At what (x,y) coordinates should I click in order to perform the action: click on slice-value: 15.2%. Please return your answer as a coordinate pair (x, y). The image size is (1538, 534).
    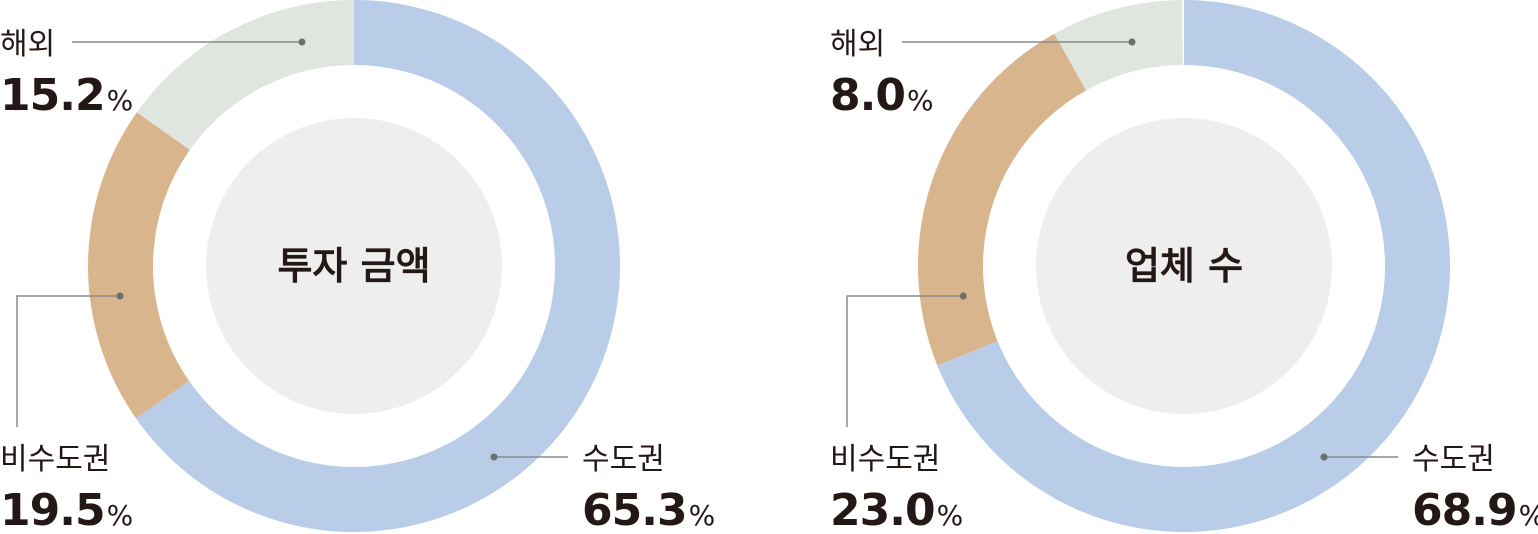
    Looking at the image, I should click on (66, 95).